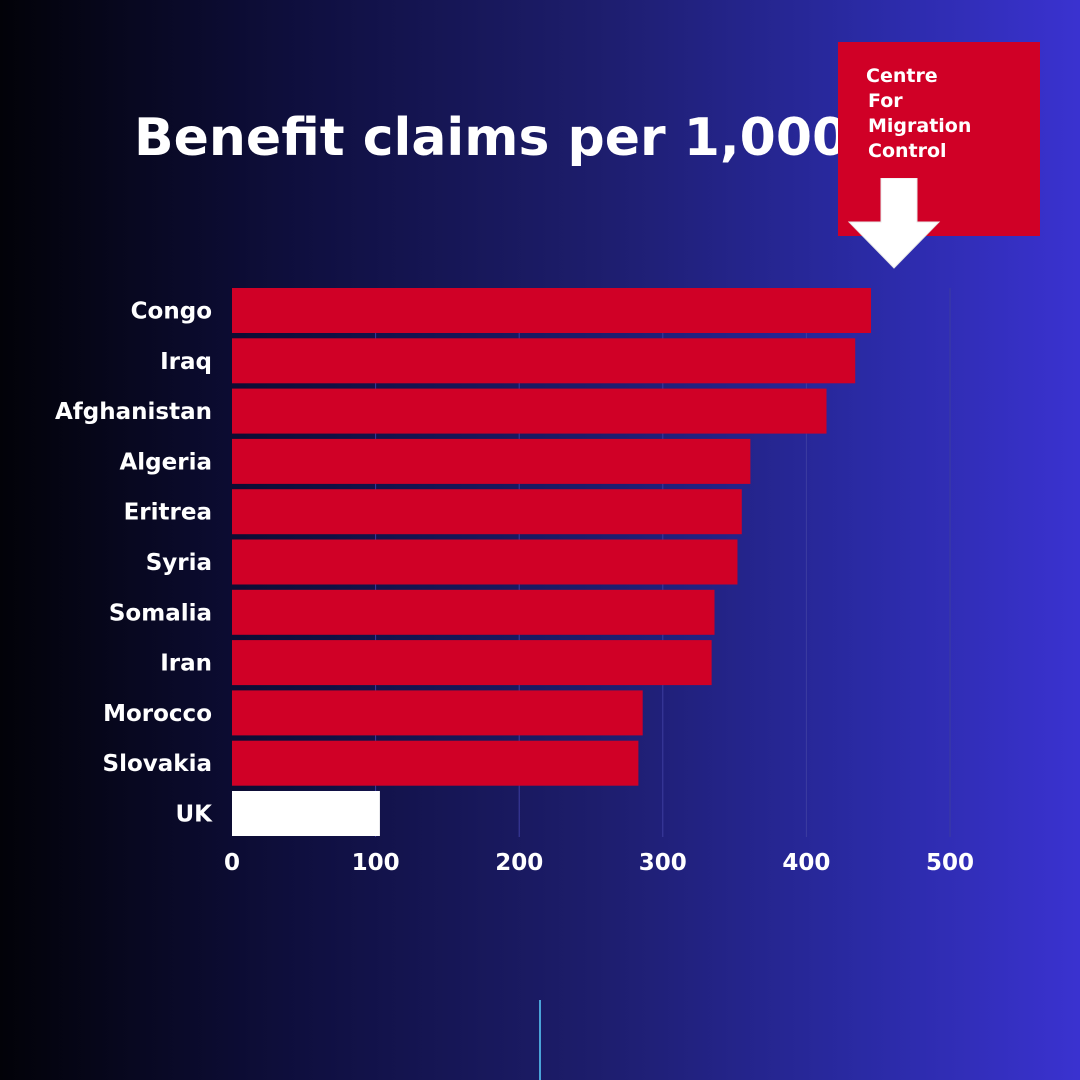  What do you see at coordinates (540, 1040) in the screenshot?
I see `divider-line` at bounding box center [540, 1040].